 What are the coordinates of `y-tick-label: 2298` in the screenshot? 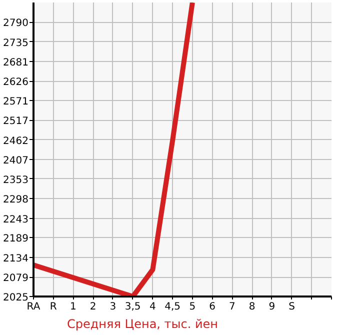 It's located at (16, 200).